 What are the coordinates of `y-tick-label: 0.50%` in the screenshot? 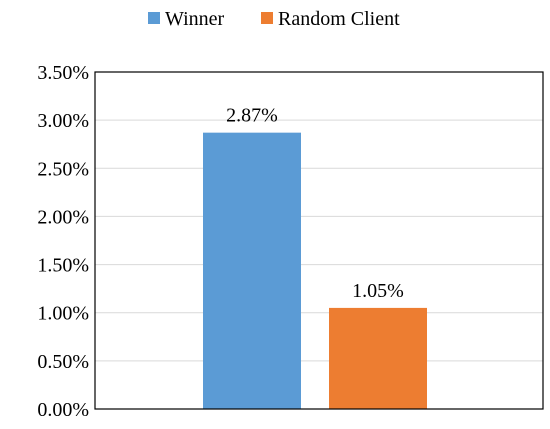 It's located at (63, 362).